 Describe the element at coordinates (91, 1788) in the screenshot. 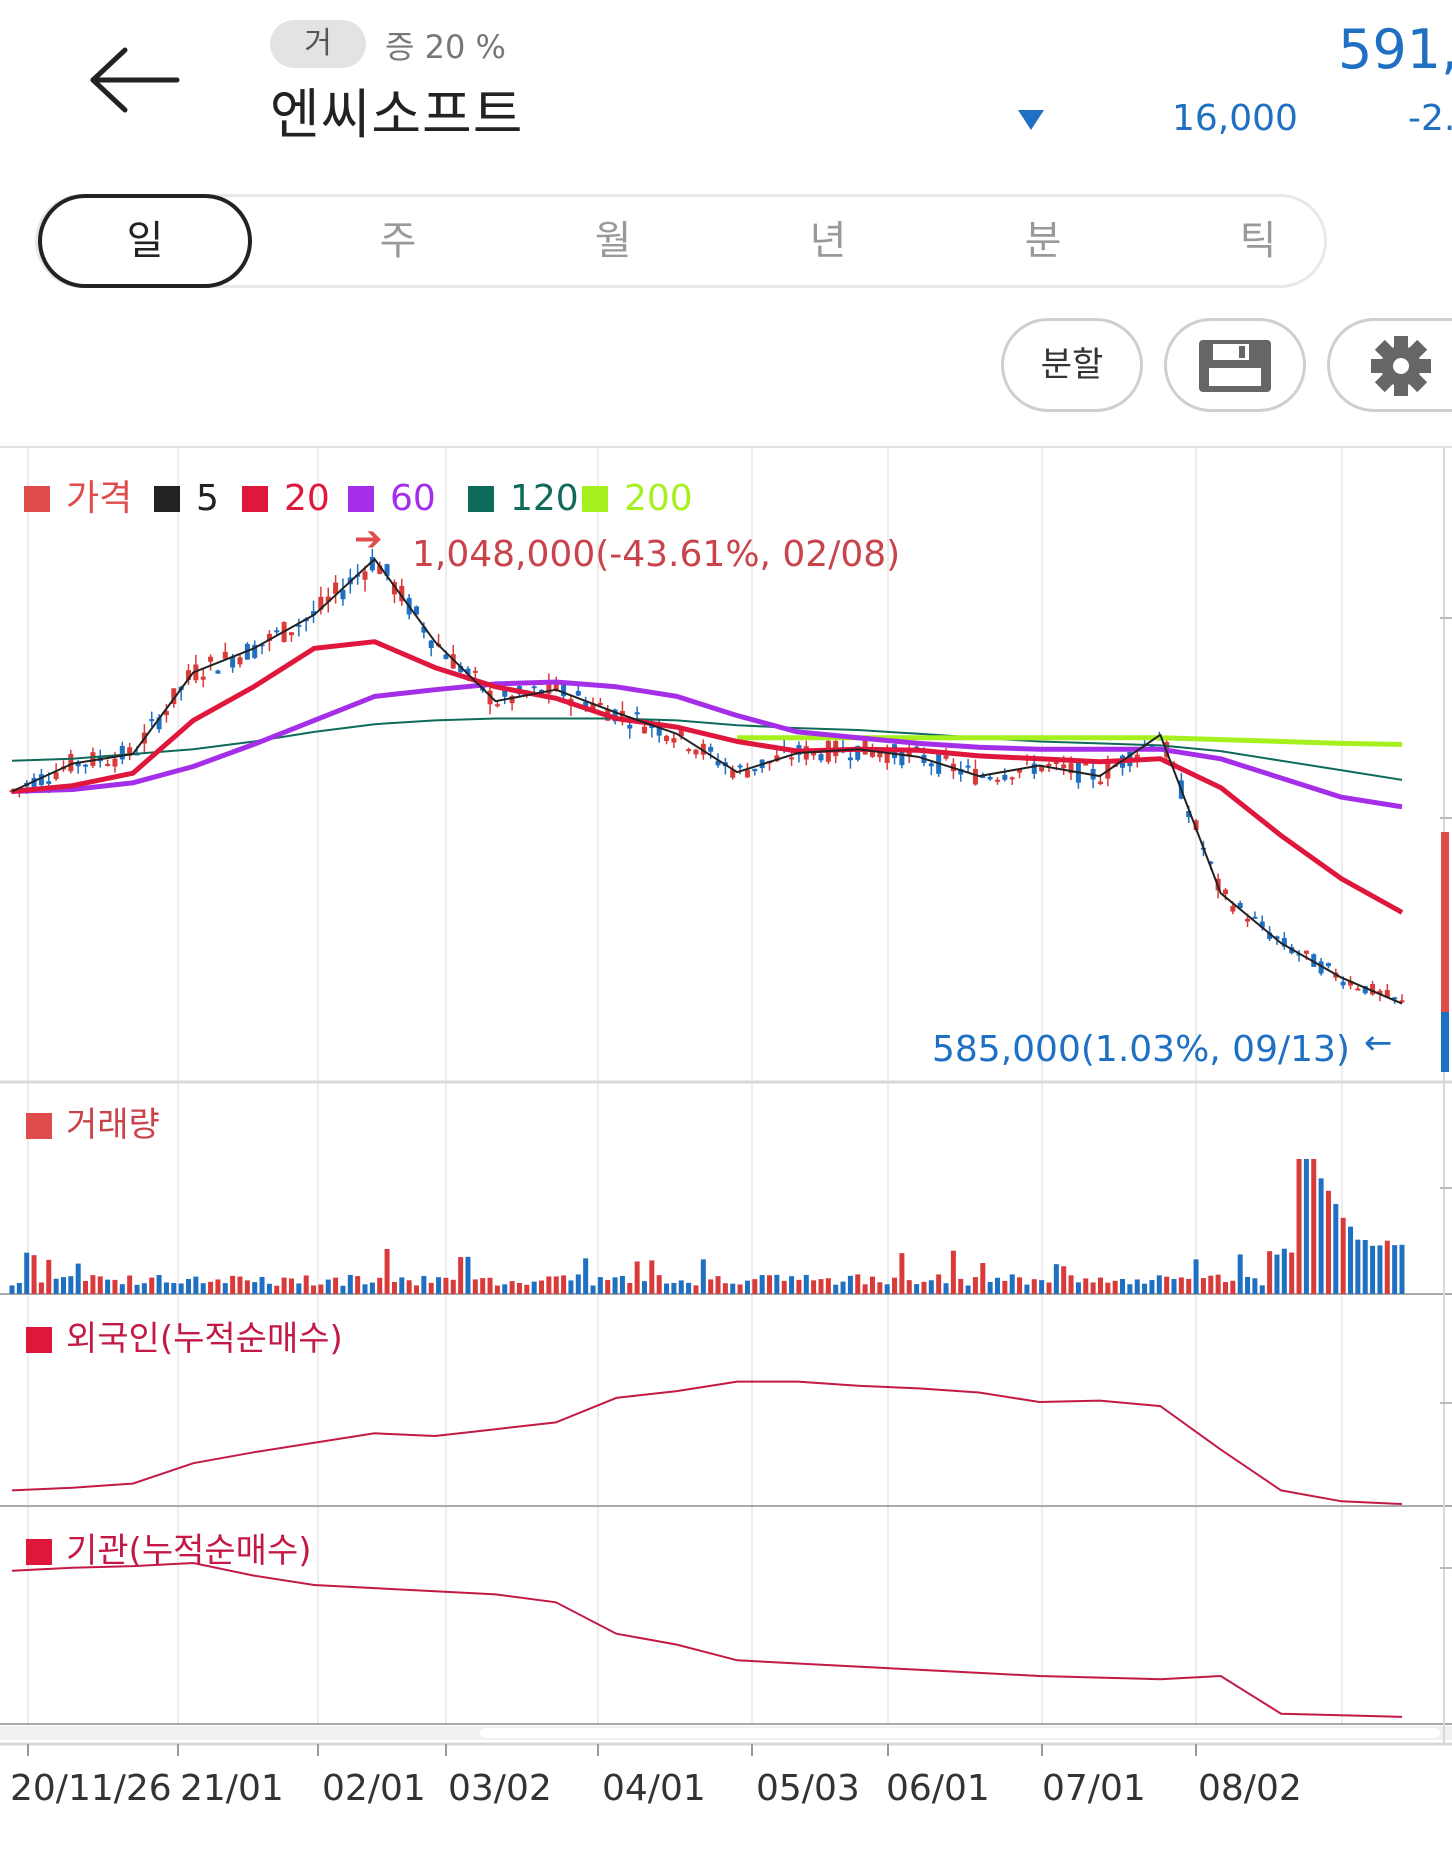

I see `x-tick-label: 20/11/26` at that location.